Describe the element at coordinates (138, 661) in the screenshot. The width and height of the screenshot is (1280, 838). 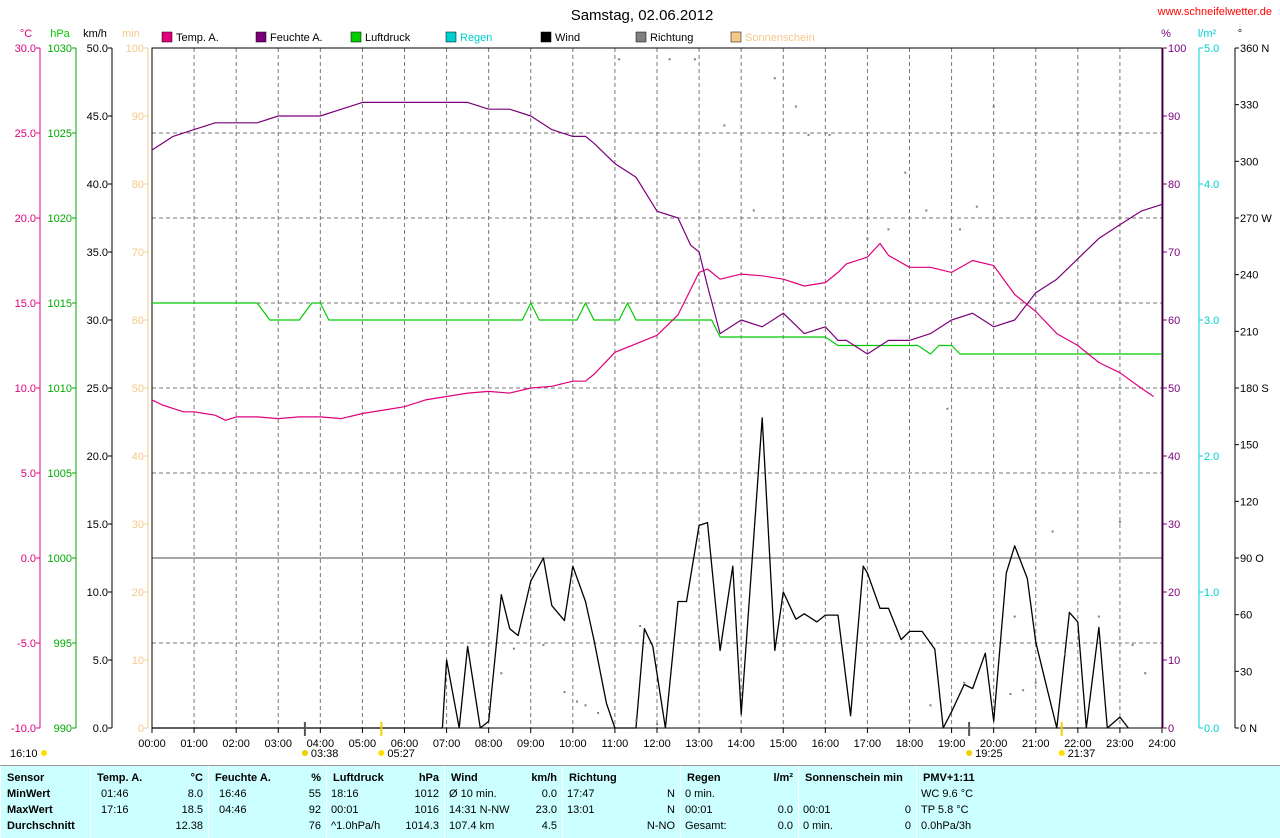
I see `sun-axis-label: 10` at that location.